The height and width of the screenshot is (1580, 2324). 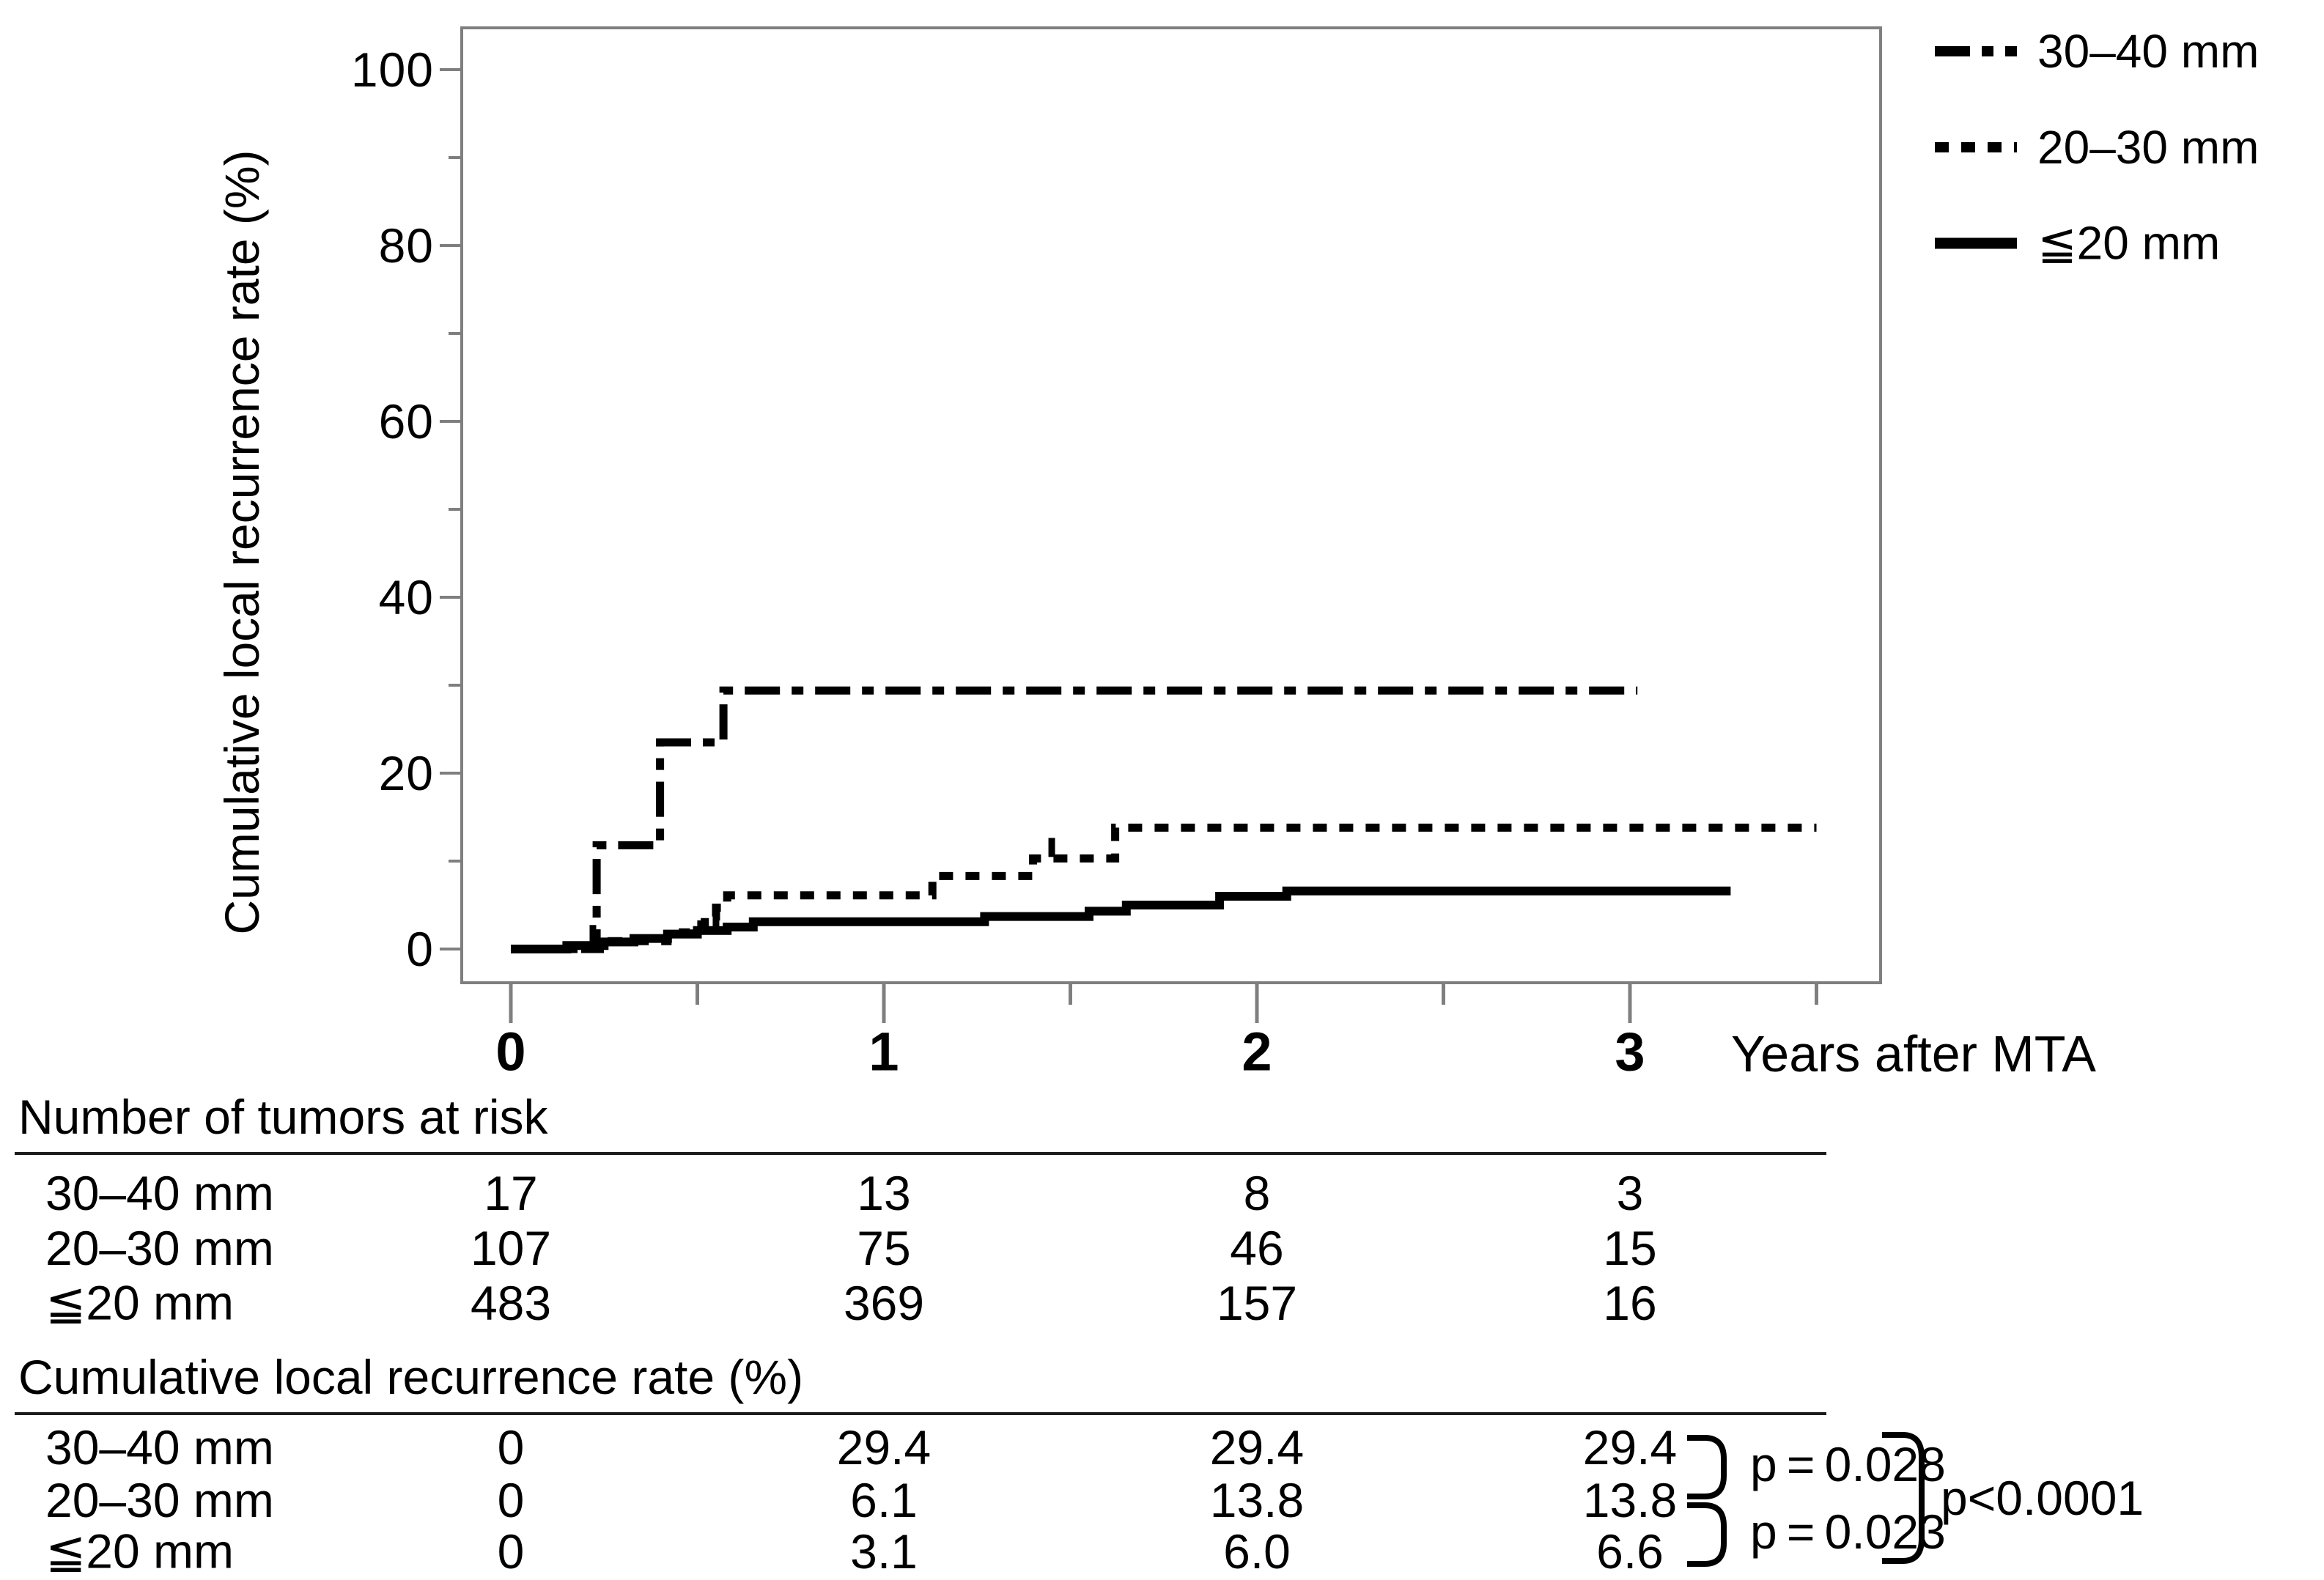 What do you see at coordinates (406, 245) in the screenshot?
I see `y-tick-label-80: 80` at bounding box center [406, 245].